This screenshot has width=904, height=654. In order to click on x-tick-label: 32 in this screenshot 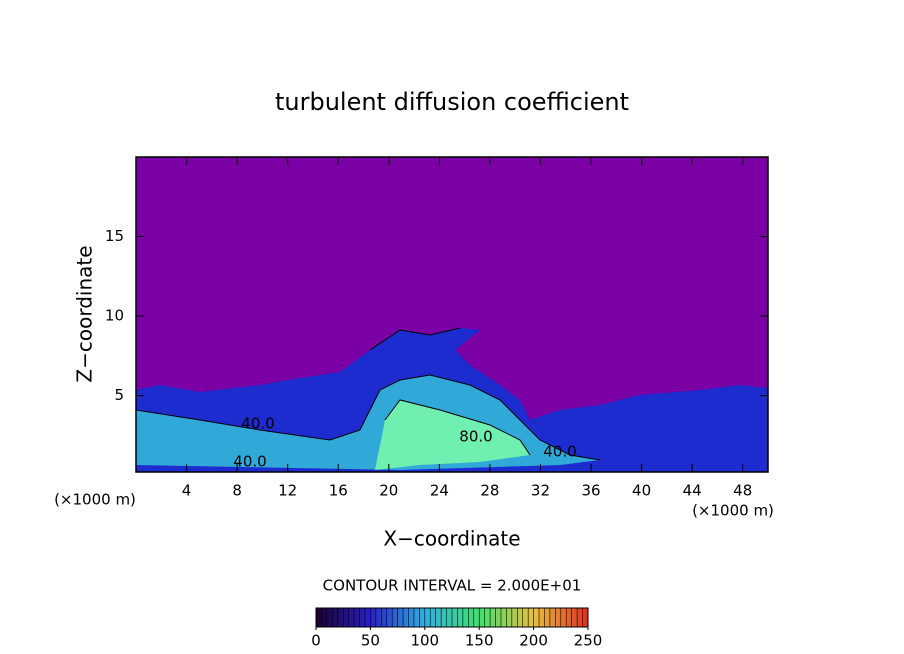, I will do `click(540, 491)`.